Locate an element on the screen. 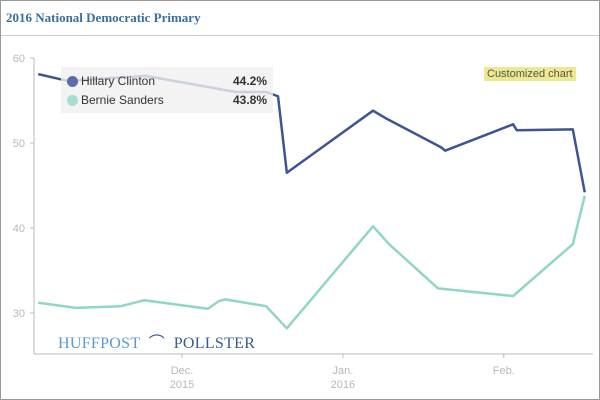 The width and height of the screenshot is (600, 400). x-tick-sublabel: 2015 is located at coordinates (182, 385).